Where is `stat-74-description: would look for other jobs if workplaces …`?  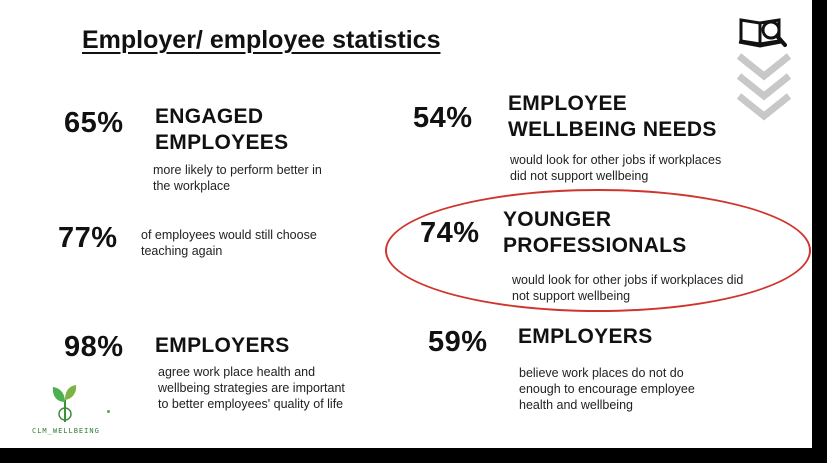
stat-74-description: would look for other jobs if workplaces … is located at coordinates (628, 288).